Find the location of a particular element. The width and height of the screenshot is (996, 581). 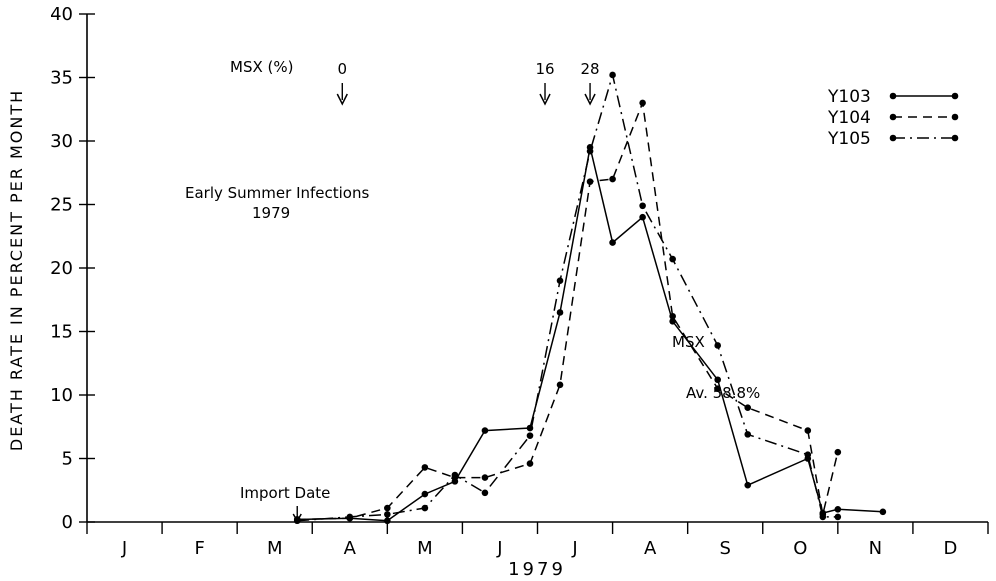

msx-arrow-label: 28 is located at coordinates (590, 69).